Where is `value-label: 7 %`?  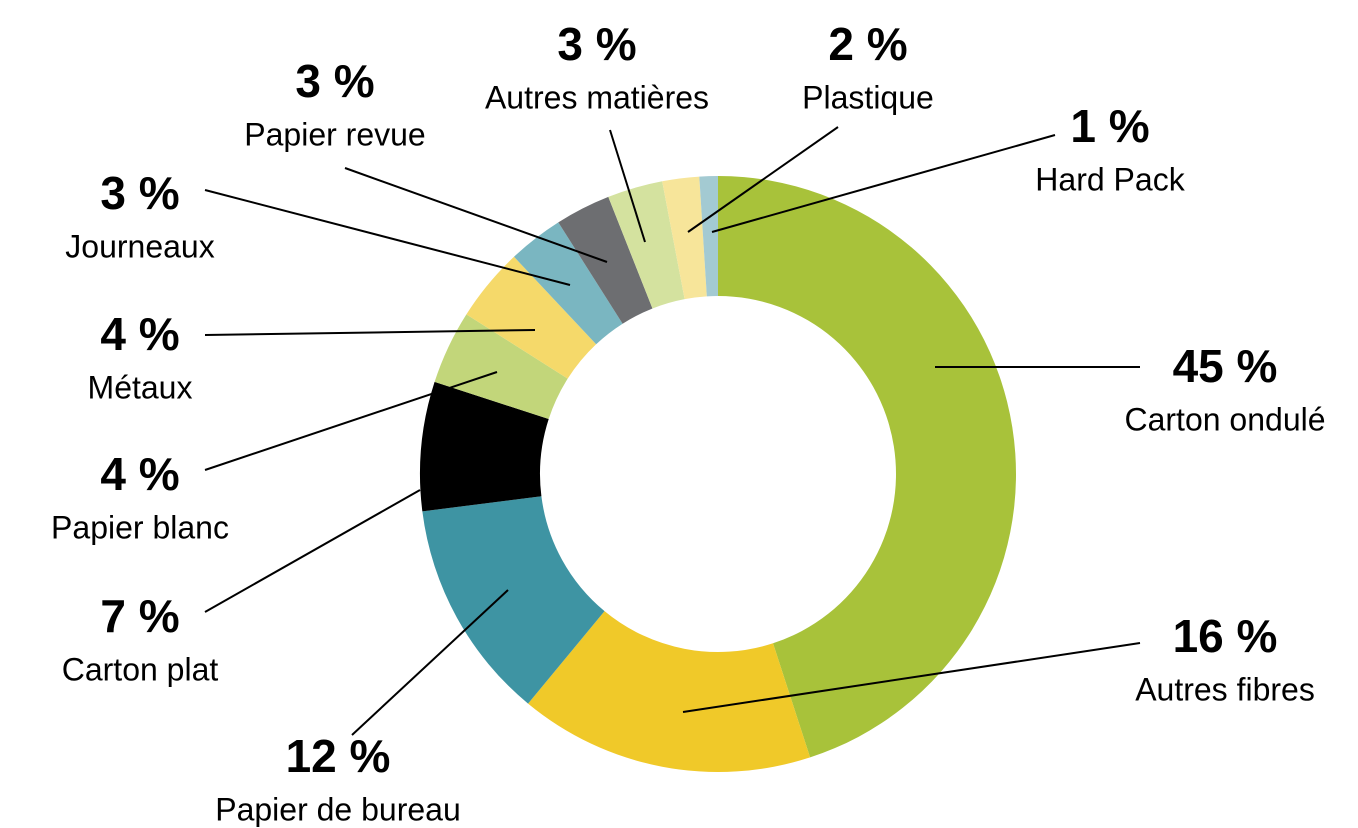
value-label: 7 % is located at coordinates (139, 616).